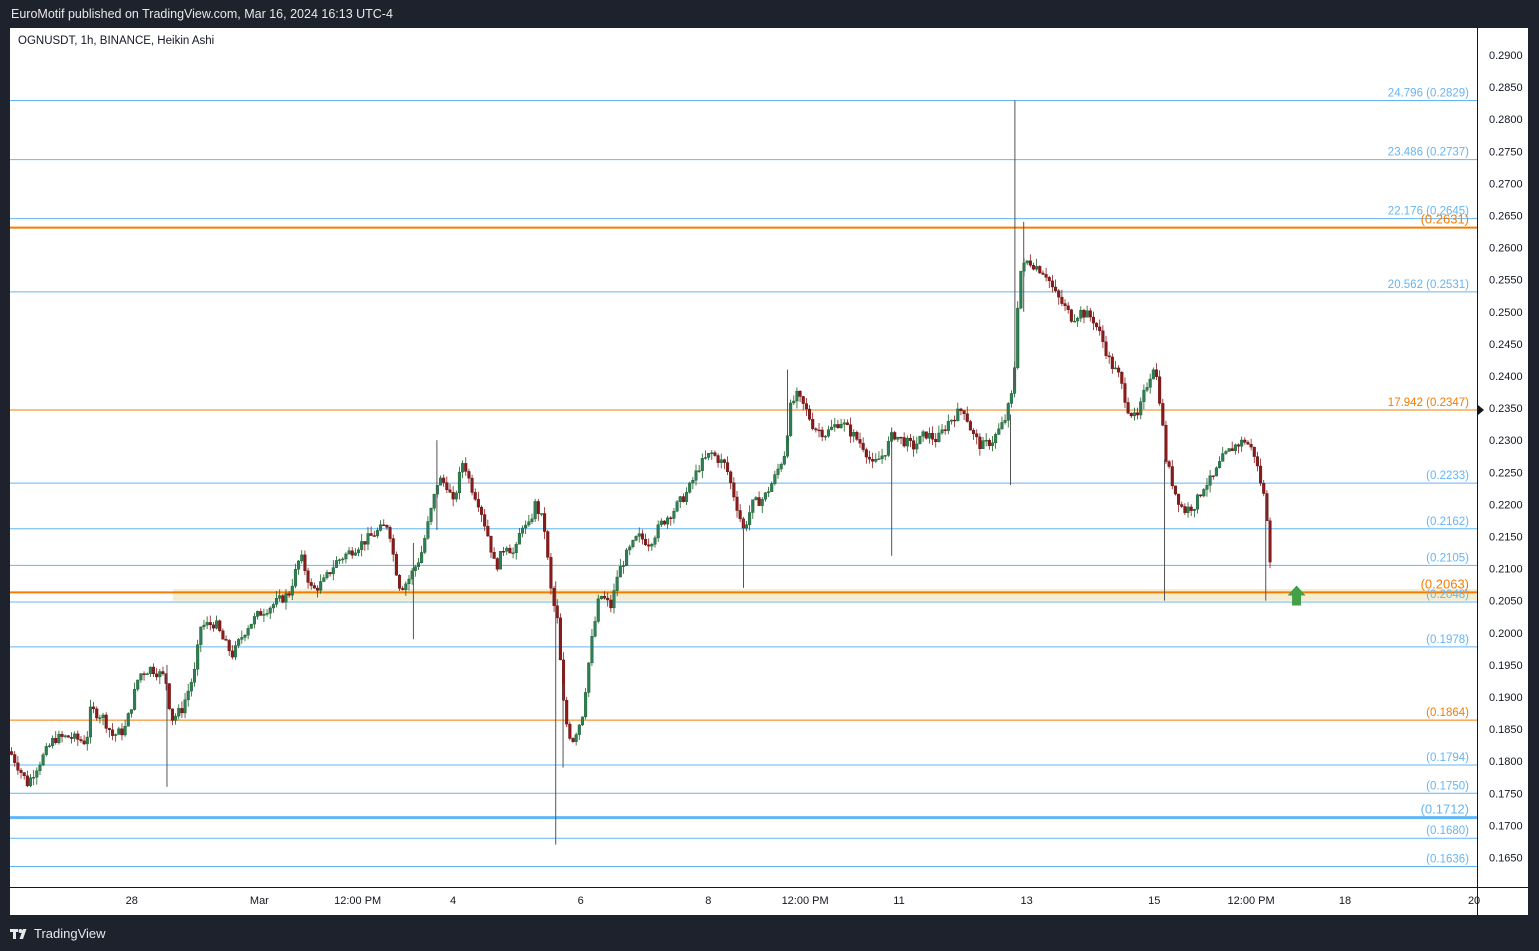  Describe the element at coordinates (1506, 88) in the screenshot. I see `y-tick-label: 0.2850` at that location.